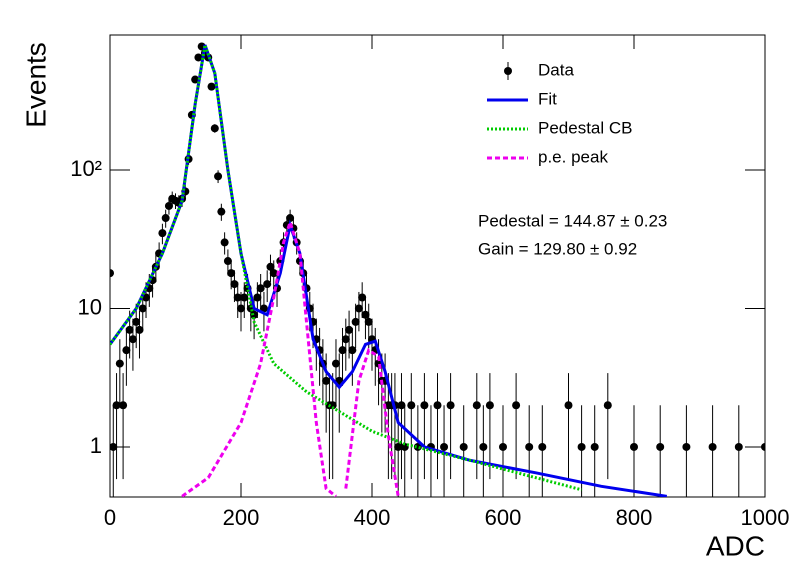  I want to click on legend-symbol, so click(508, 71).